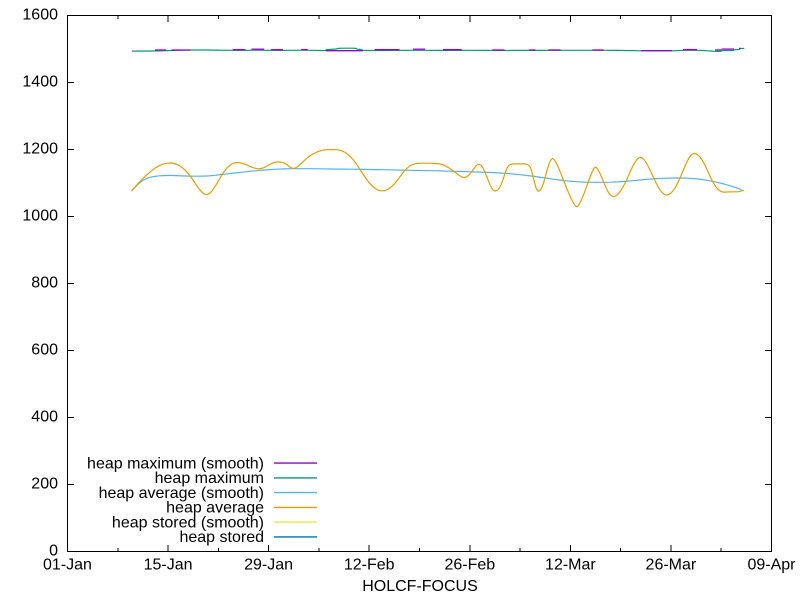 The width and height of the screenshot is (800, 605). What do you see at coordinates (44, 484) in the screenshot?
I see `svg-text: 200` at bounding box center [44, 484].